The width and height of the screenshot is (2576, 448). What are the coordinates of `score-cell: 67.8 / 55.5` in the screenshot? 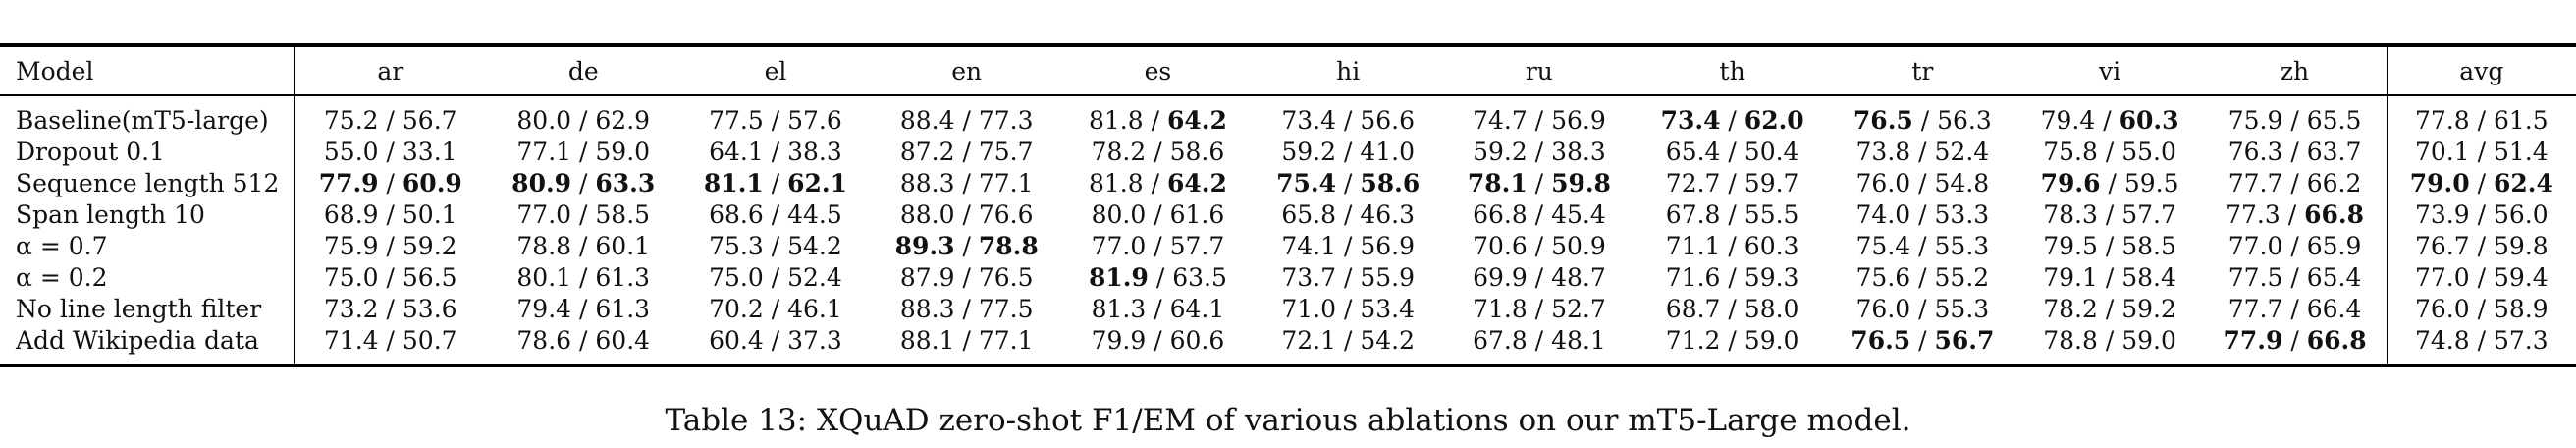 It's located at (1732, 214).